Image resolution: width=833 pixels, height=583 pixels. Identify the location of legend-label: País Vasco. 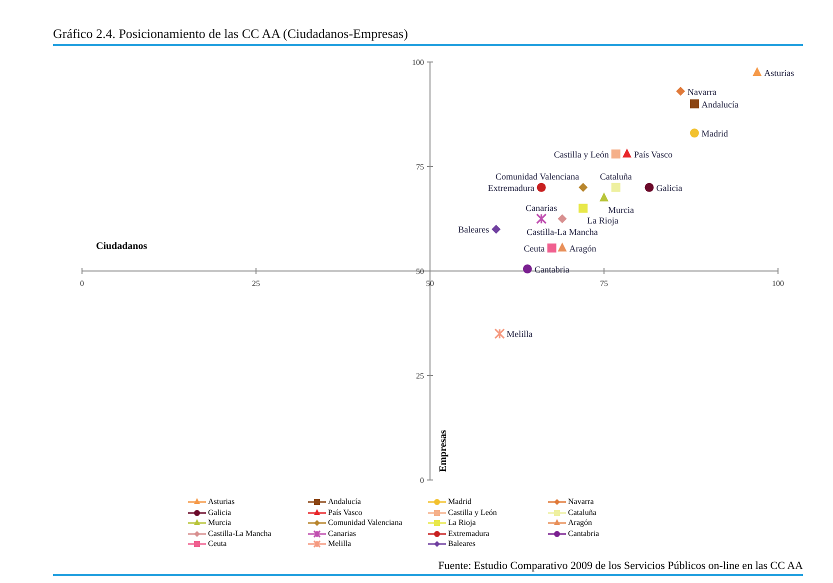
(345, 513).